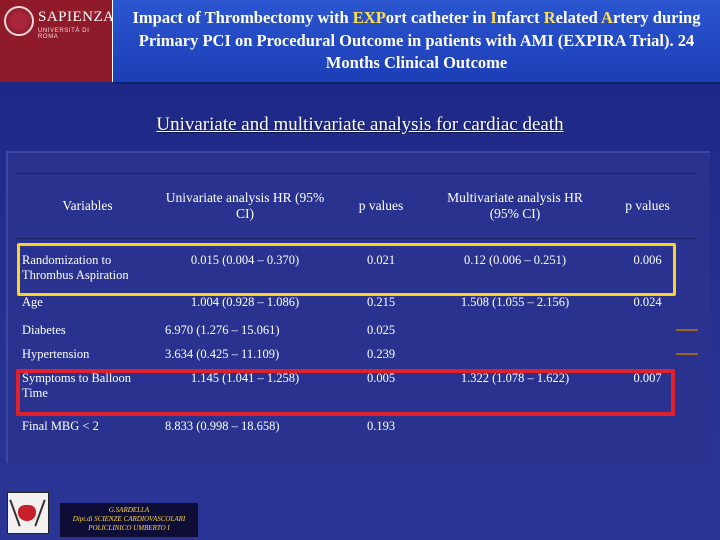 This screenshot has width=720, height=540. What do you see at coordinates (76, 17) in the screenshot?
I see `logo-name: SAPIENZA` at bounding box center [76, 17].